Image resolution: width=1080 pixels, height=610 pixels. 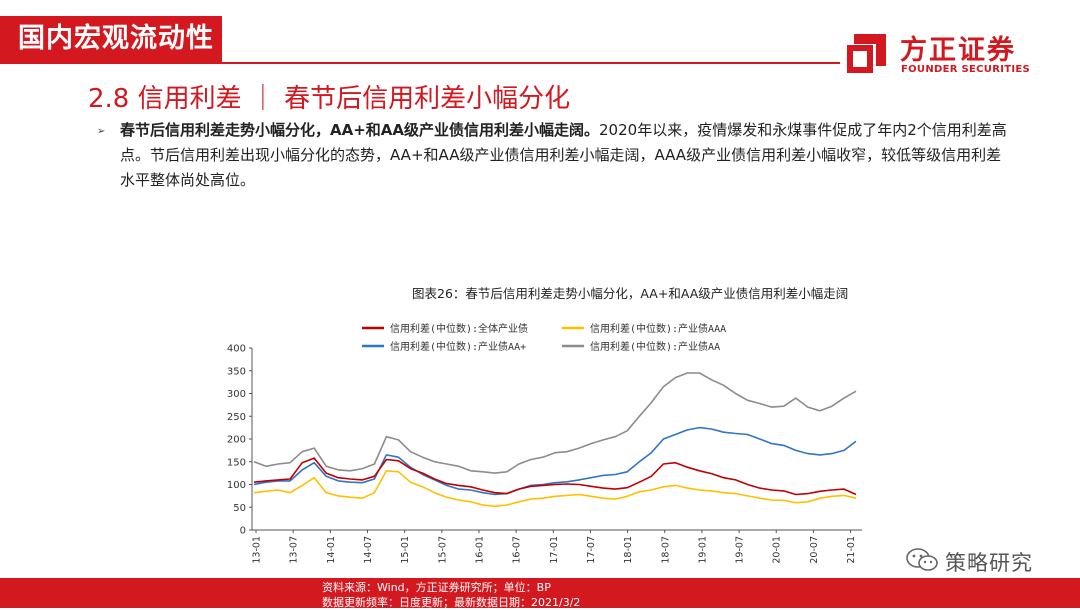 What do you see at coordinates (236, 485) in the screenshot?
I see `y-tick-label: 100` at bounding box center [236, 485].